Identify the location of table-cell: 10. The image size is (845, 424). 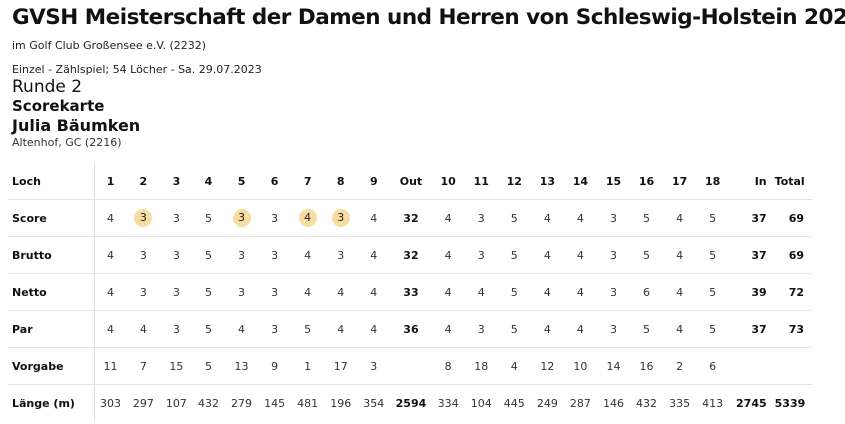
(580, 366).